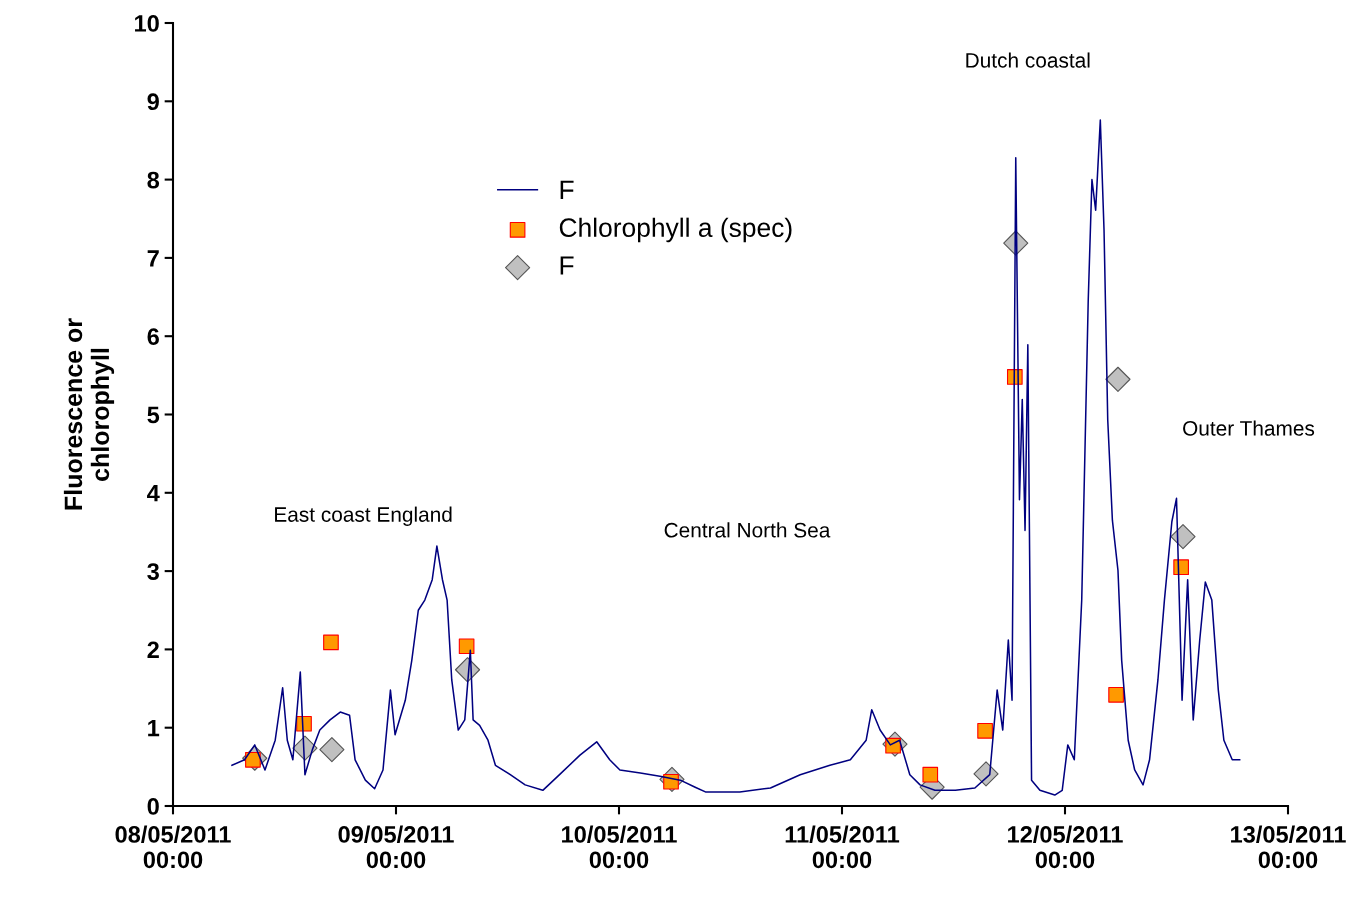 The height and width of the screenshot is (901, 1363). Describe the element at coordinates (153, 102) in the screenshot. I see `y-tick-label: 9` at that location.